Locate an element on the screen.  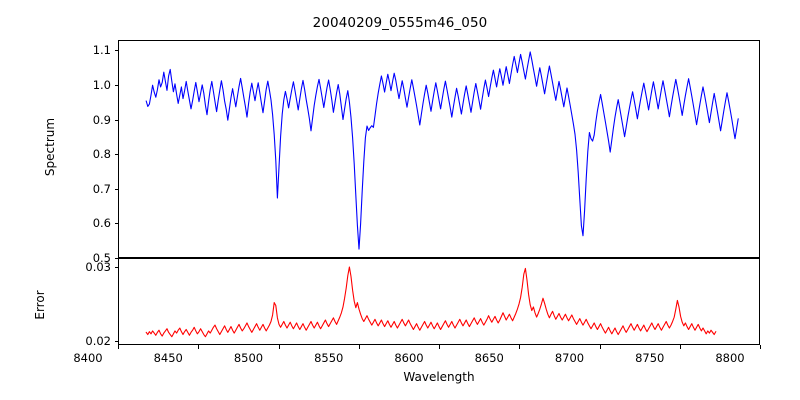
y-tick-label: 0.9 is located at coordinates (101, 119).